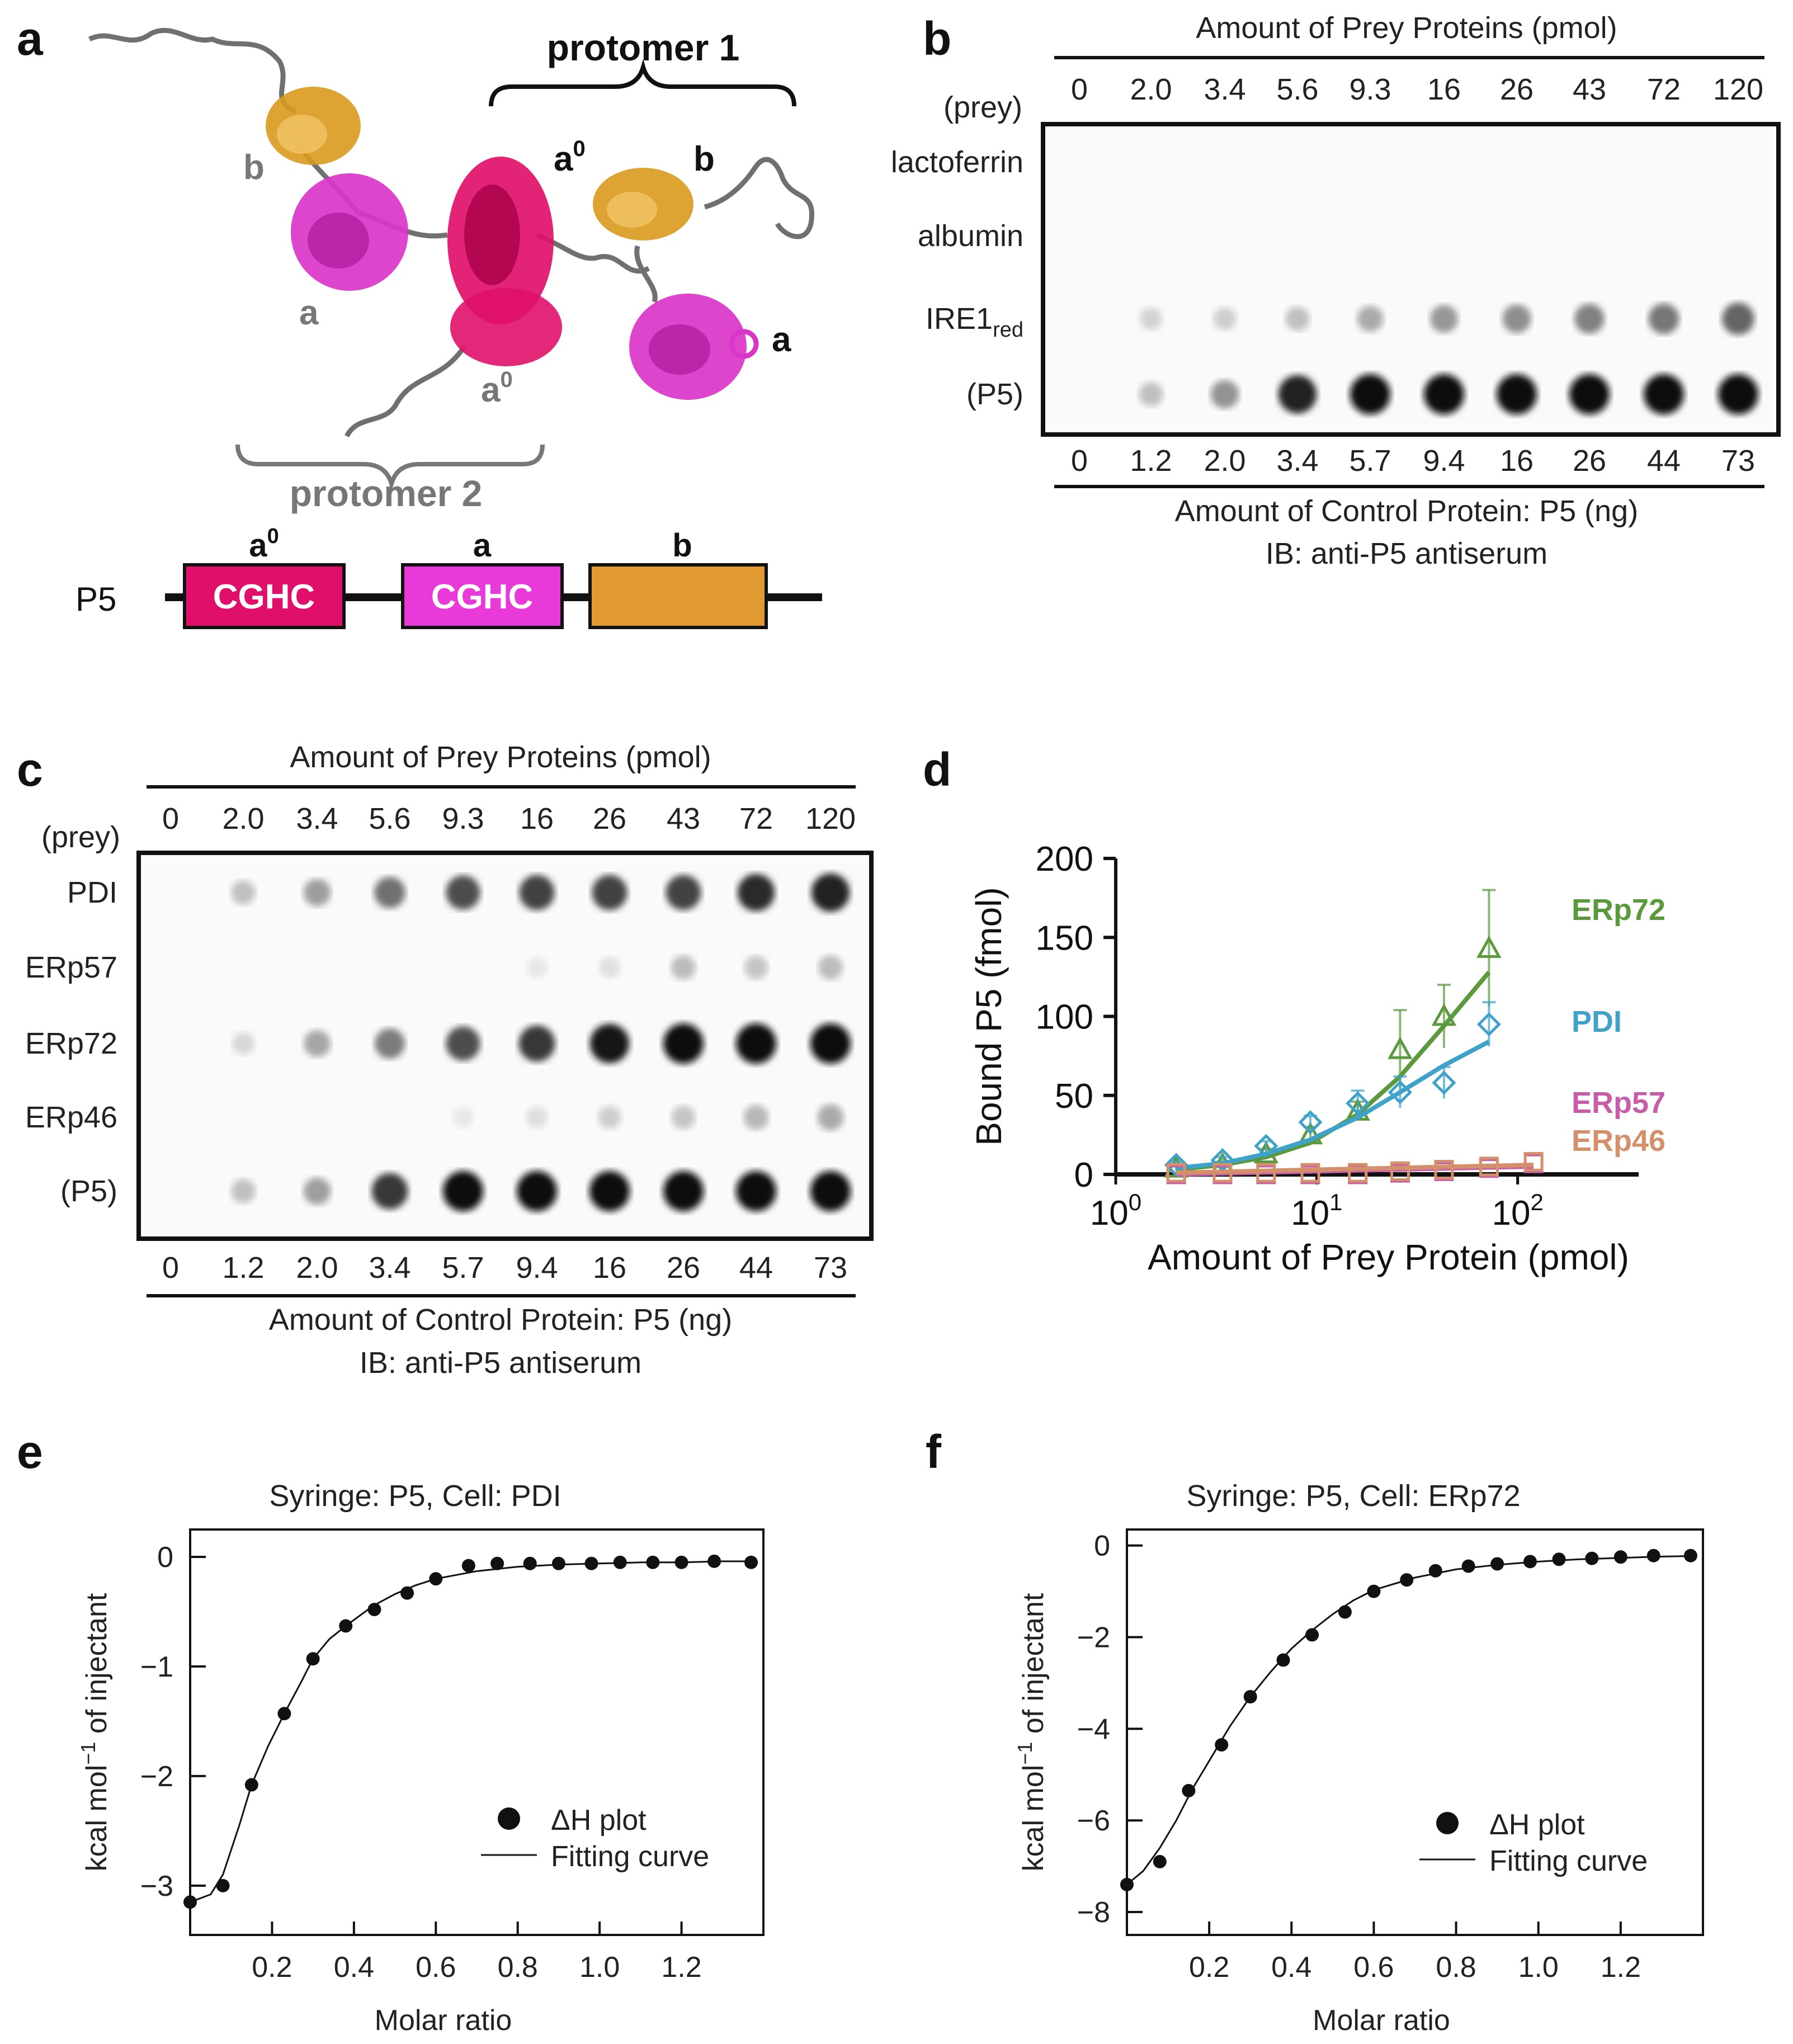 The width and height of the screenshot is (1793, 2044). Describe the element at coordinates (1370, 90) in the screenshot. I see `panel-b-prey-amount: 9.3` at that location.